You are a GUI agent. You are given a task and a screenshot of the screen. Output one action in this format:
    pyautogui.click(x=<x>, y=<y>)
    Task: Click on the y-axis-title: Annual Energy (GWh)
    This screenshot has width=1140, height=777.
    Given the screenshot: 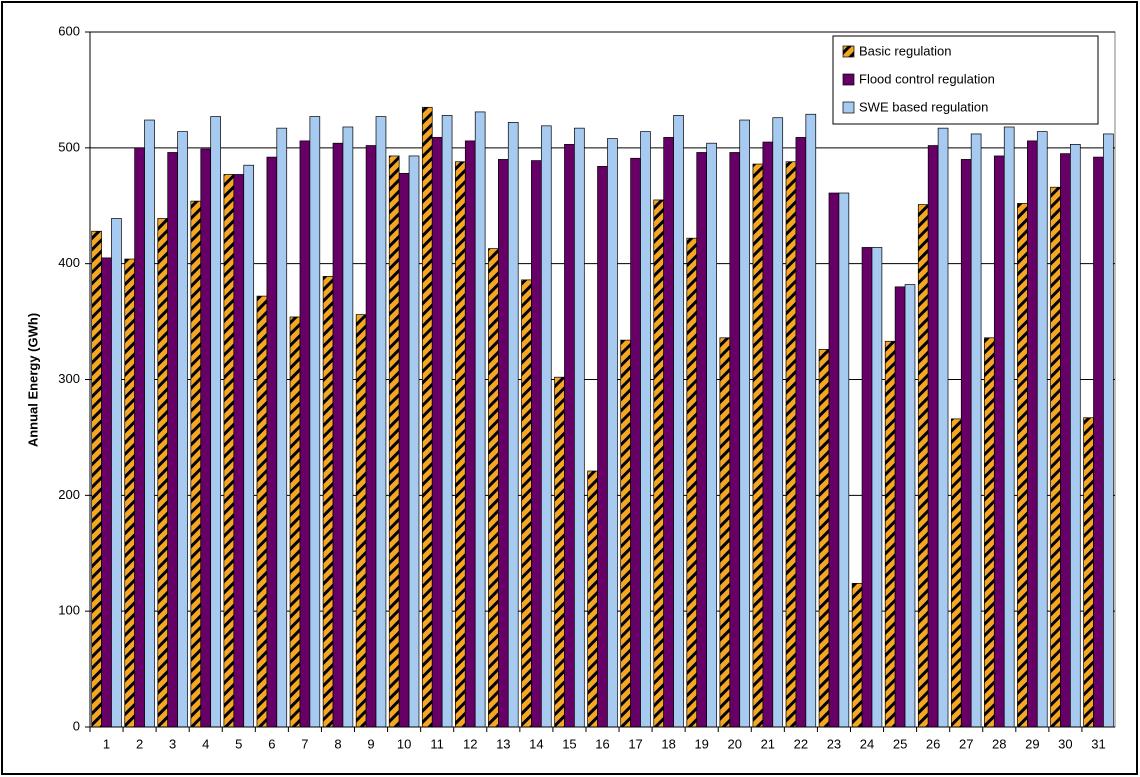 What is the action you would take?
    pyautogui.click(x=32, y=380)
    